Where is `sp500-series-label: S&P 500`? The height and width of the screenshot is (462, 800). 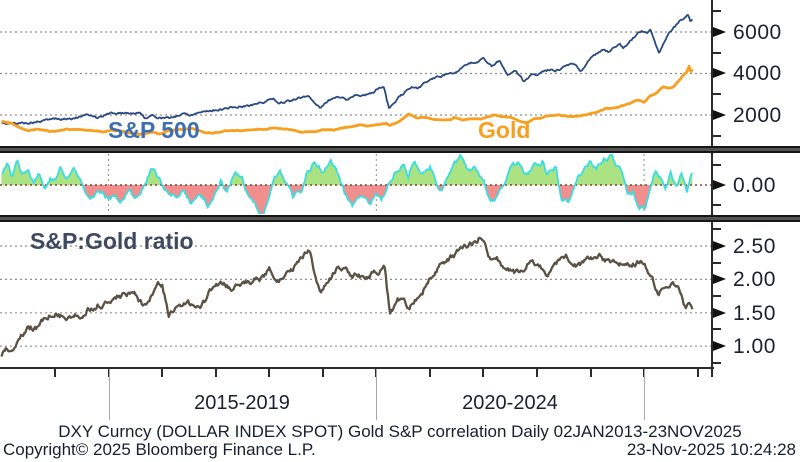
sp500-series-label: S&P 500 is located at coordinates (154, 130).